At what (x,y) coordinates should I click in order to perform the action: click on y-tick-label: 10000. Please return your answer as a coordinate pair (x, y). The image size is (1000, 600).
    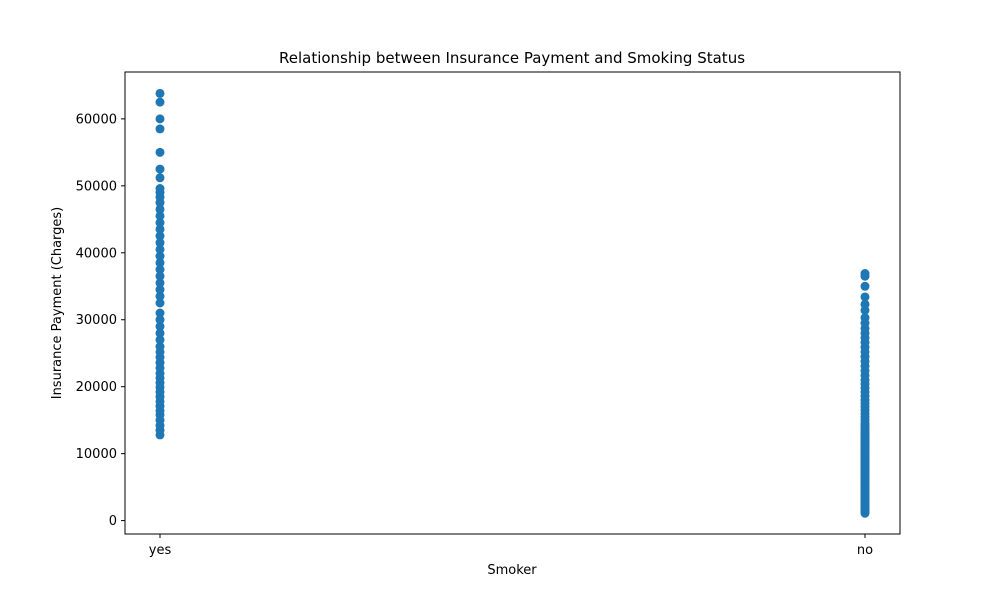
    Looking at the image, I should click on (96, 454).